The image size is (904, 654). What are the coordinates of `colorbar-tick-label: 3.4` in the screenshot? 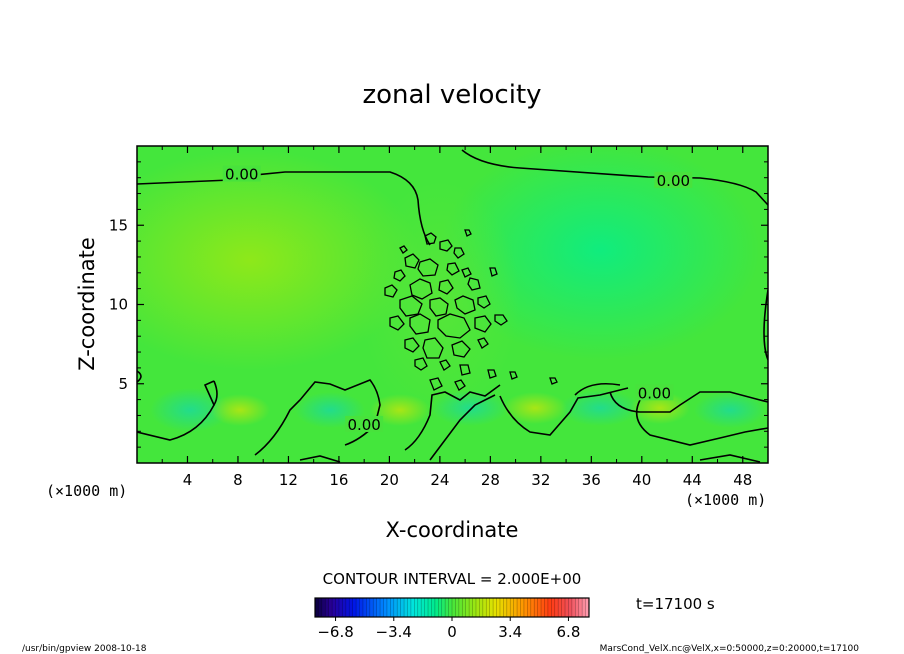 It's located at (510, 632).